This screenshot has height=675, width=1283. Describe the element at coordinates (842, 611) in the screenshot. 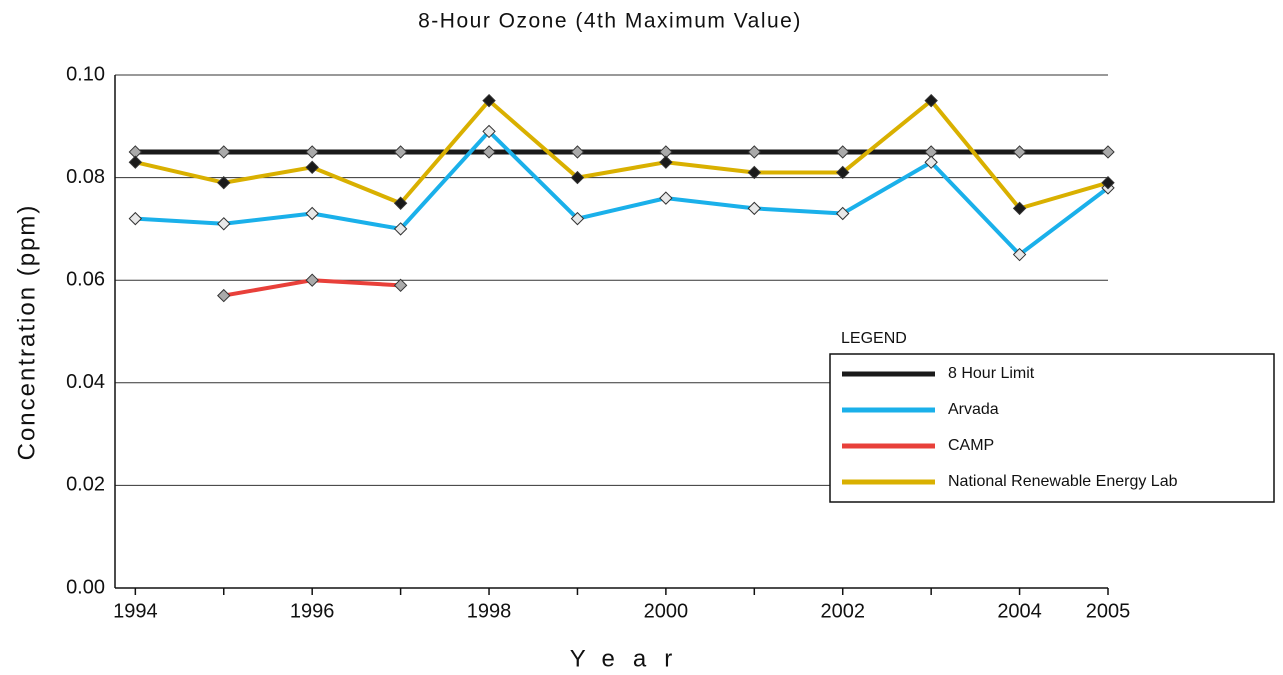

I see `x-tick-label: 2002` at that location.